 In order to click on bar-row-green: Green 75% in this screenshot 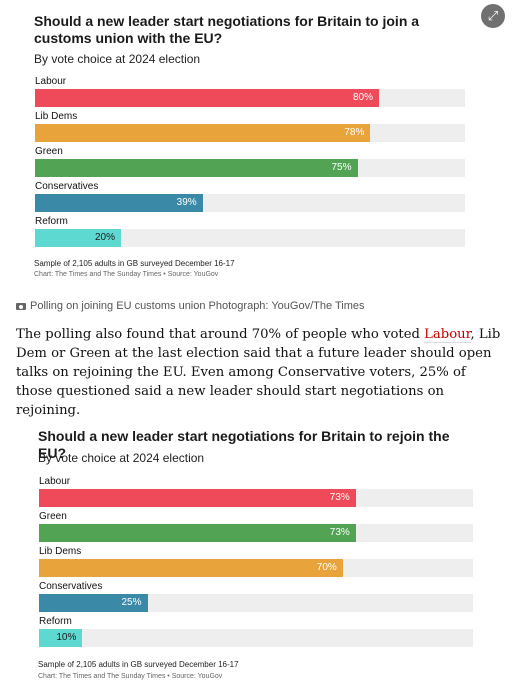, I will do `click(250, 161)`.